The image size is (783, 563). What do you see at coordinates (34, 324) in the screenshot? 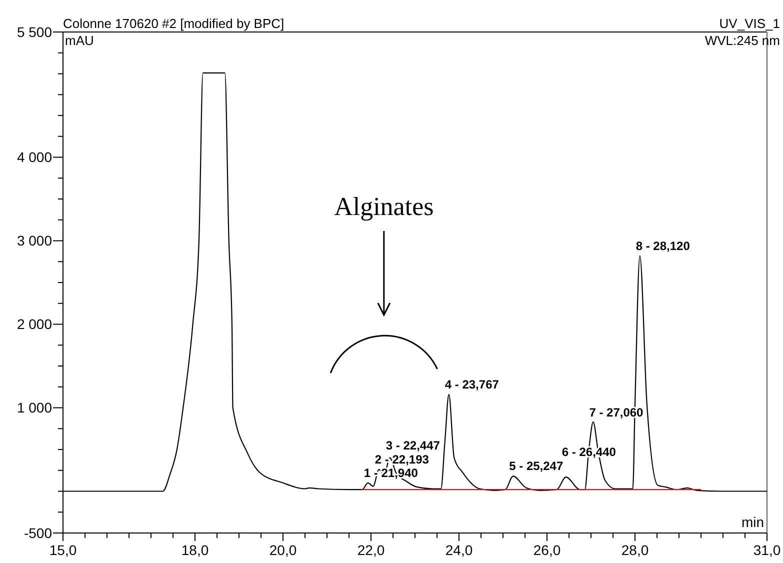
I see `y-tick-label: 2 000` at bounding box center [34, 324].